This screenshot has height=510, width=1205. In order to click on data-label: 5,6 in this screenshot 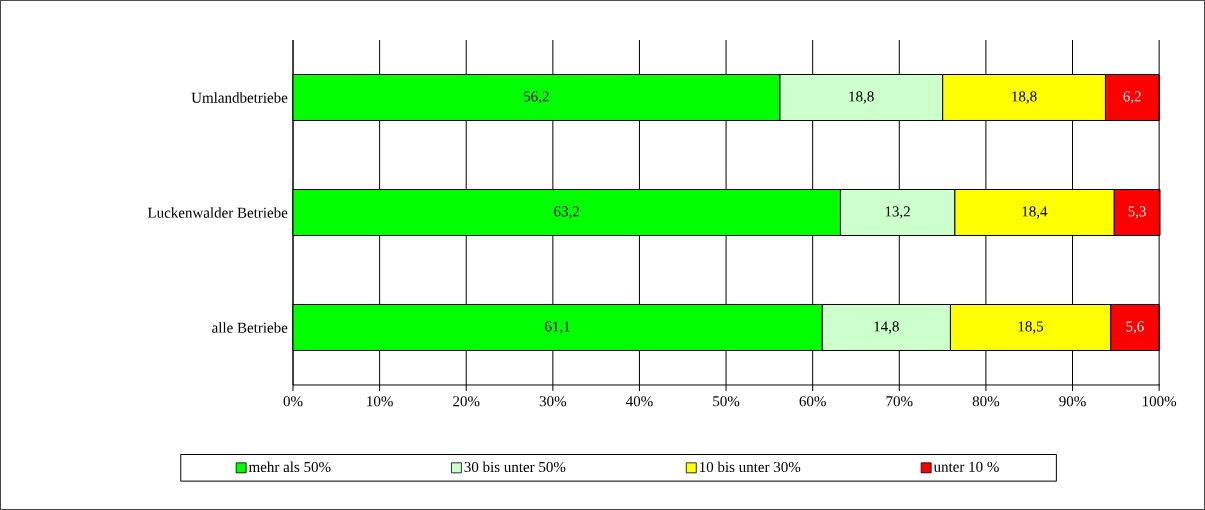, I will do `click(1135, 327)`.